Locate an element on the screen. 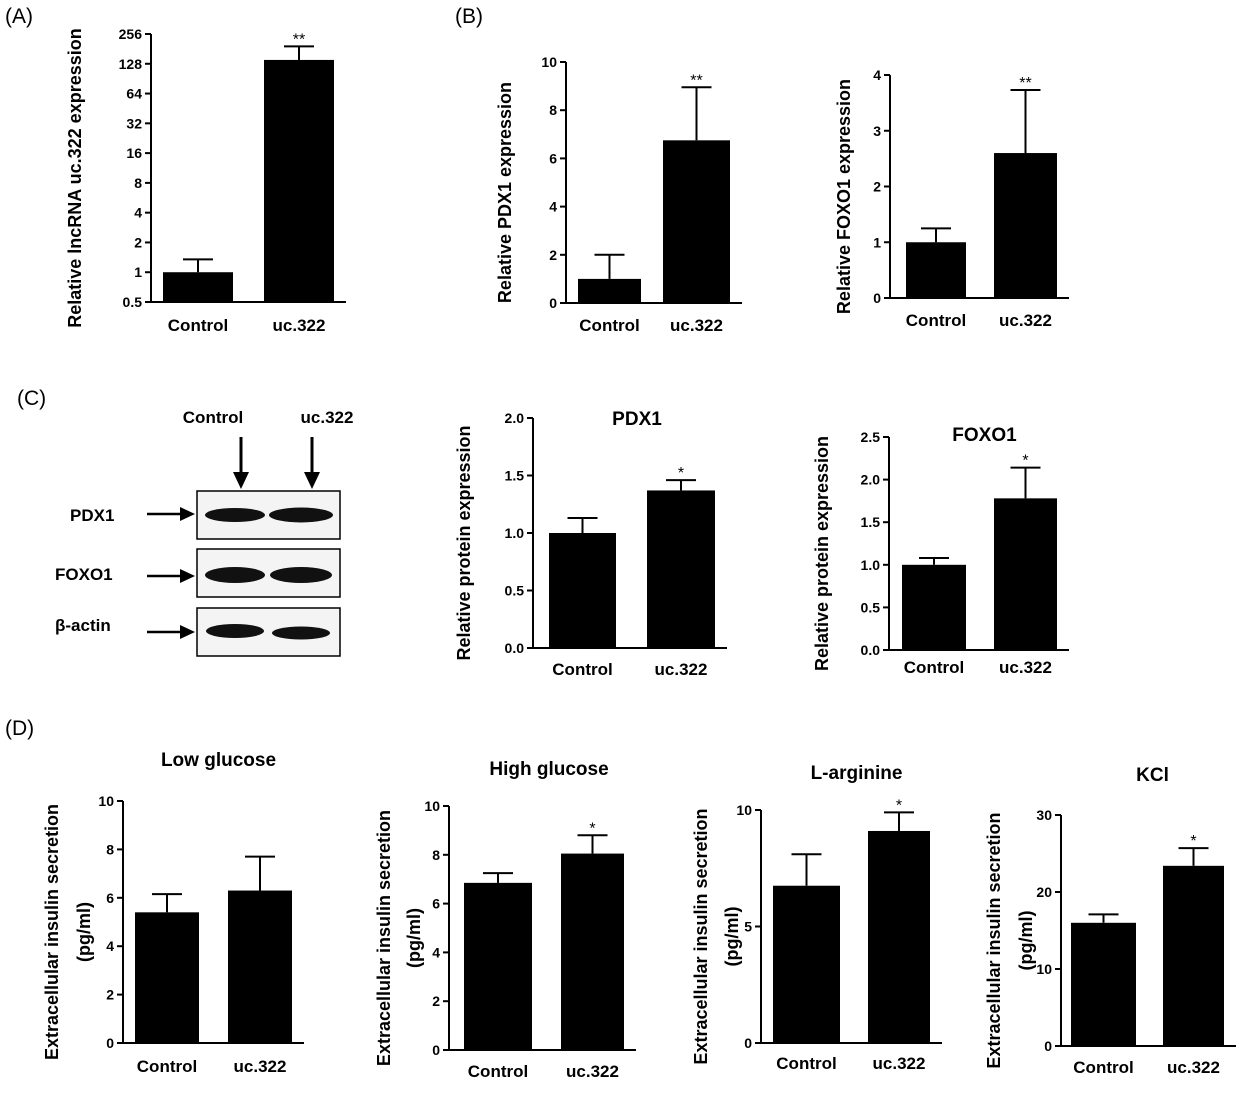  blot-lane-arrow-control is located at coordinates (241, 463).